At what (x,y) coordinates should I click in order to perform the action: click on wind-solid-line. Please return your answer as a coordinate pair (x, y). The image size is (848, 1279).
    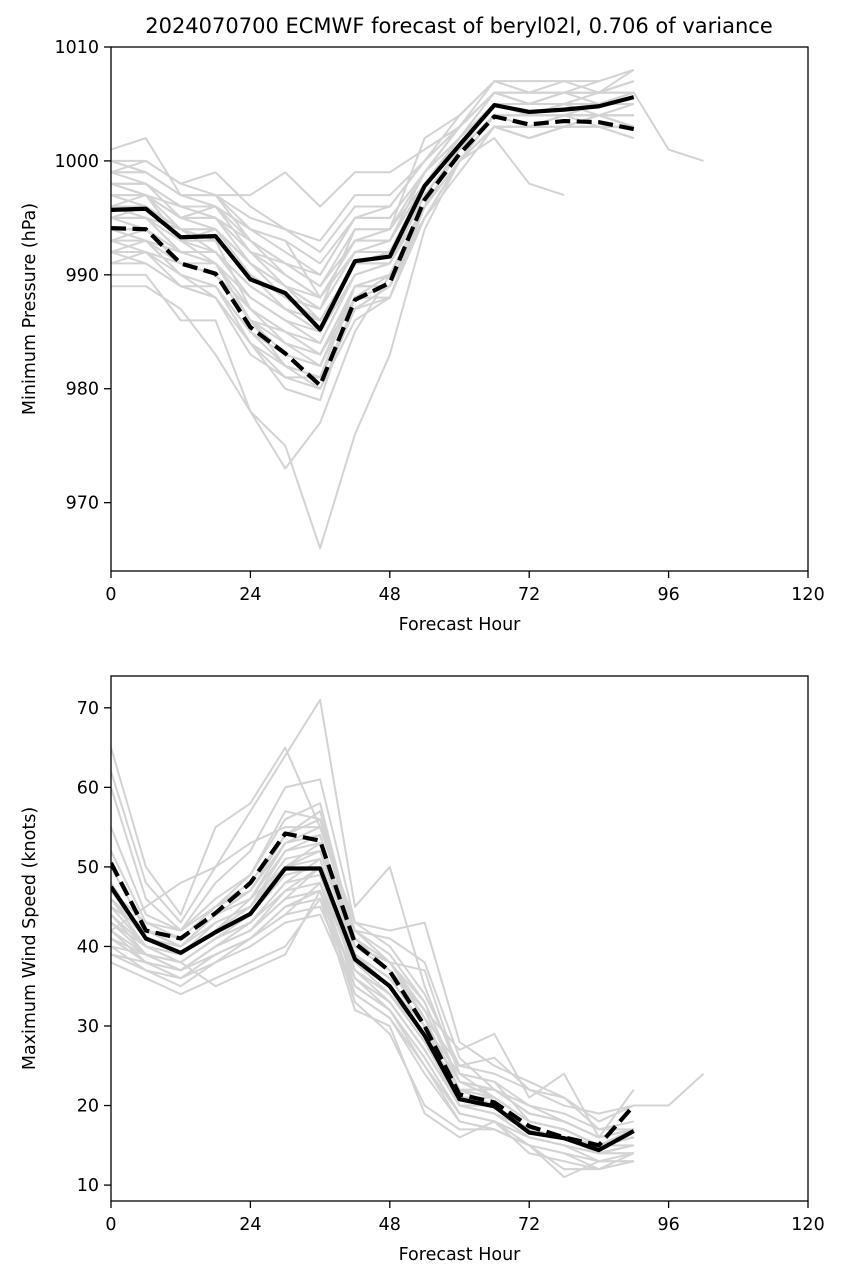
    Looking at the image, I should click on (373, 1009).